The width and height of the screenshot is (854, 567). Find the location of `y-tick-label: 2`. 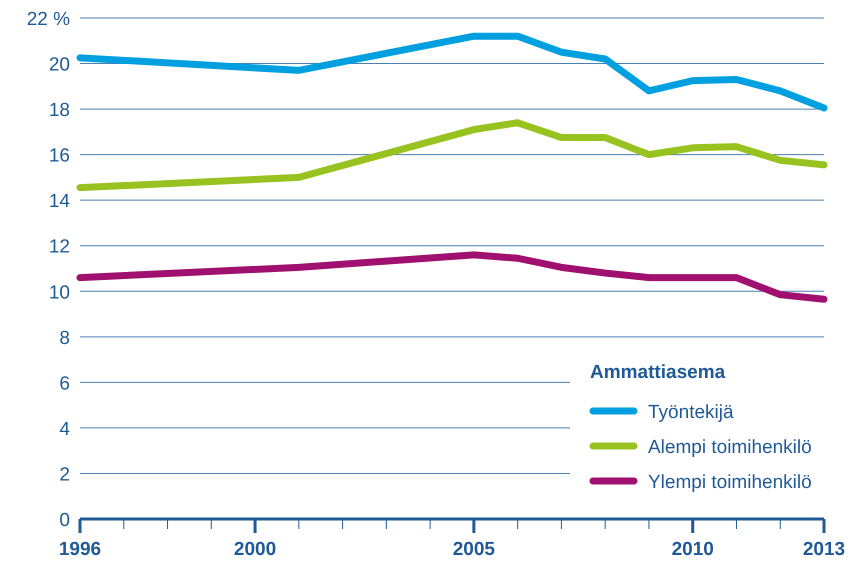

y-tick-label: 2 is located at coordinates (64, 475).